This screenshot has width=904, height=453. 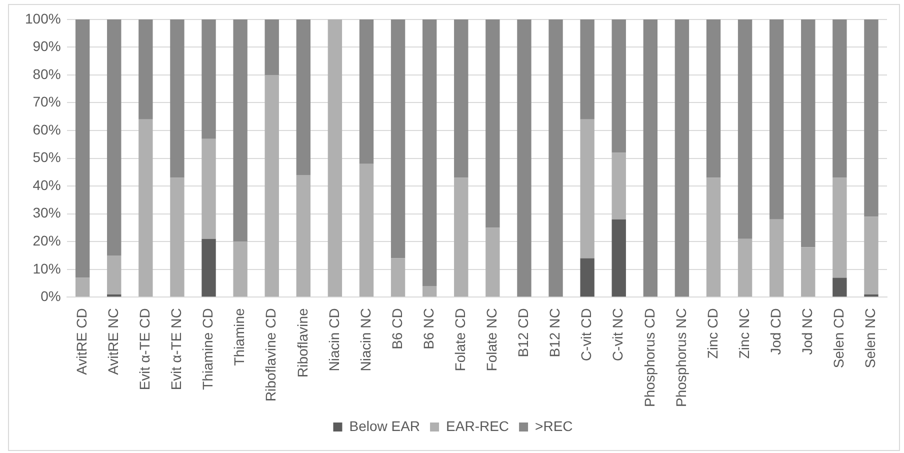 I want to click on x-tick-label: AvitRE NC, so click(x=112, y=341).